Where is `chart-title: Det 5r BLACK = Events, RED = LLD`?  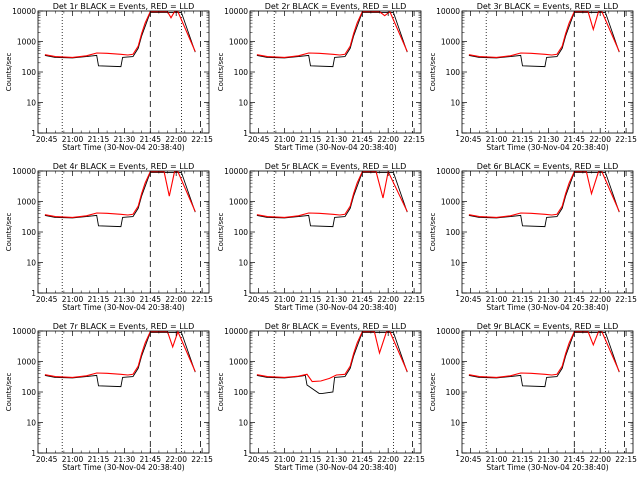 chart-title: Det 5r BLACK = Events, RED = LLD is located at coordinates (336, 166).